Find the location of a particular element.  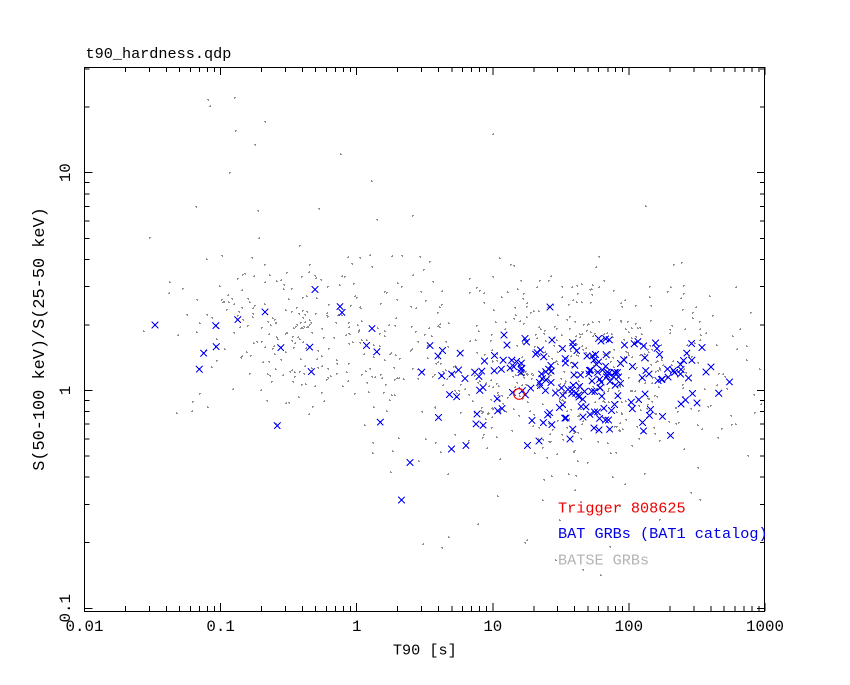

svg-text: BAT GRBs (BAT1 catalog) is located at coordinates (663, 534).